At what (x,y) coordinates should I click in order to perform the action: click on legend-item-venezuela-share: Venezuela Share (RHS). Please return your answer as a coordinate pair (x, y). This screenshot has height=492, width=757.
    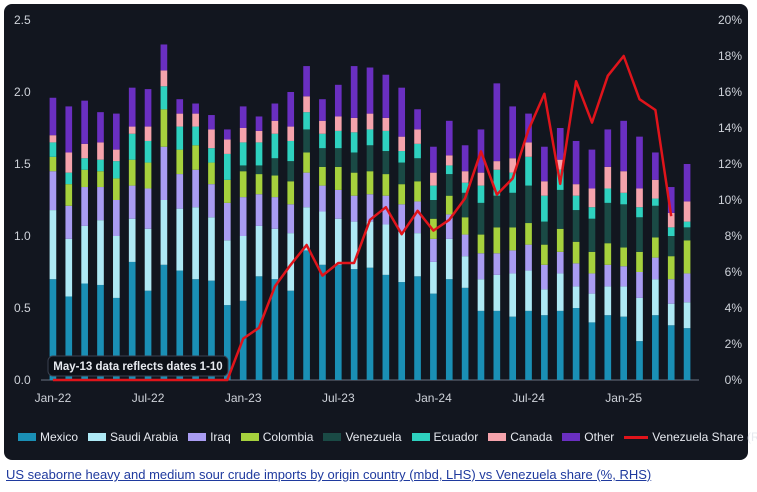
    Looking at the image, I should click on (690, 437).